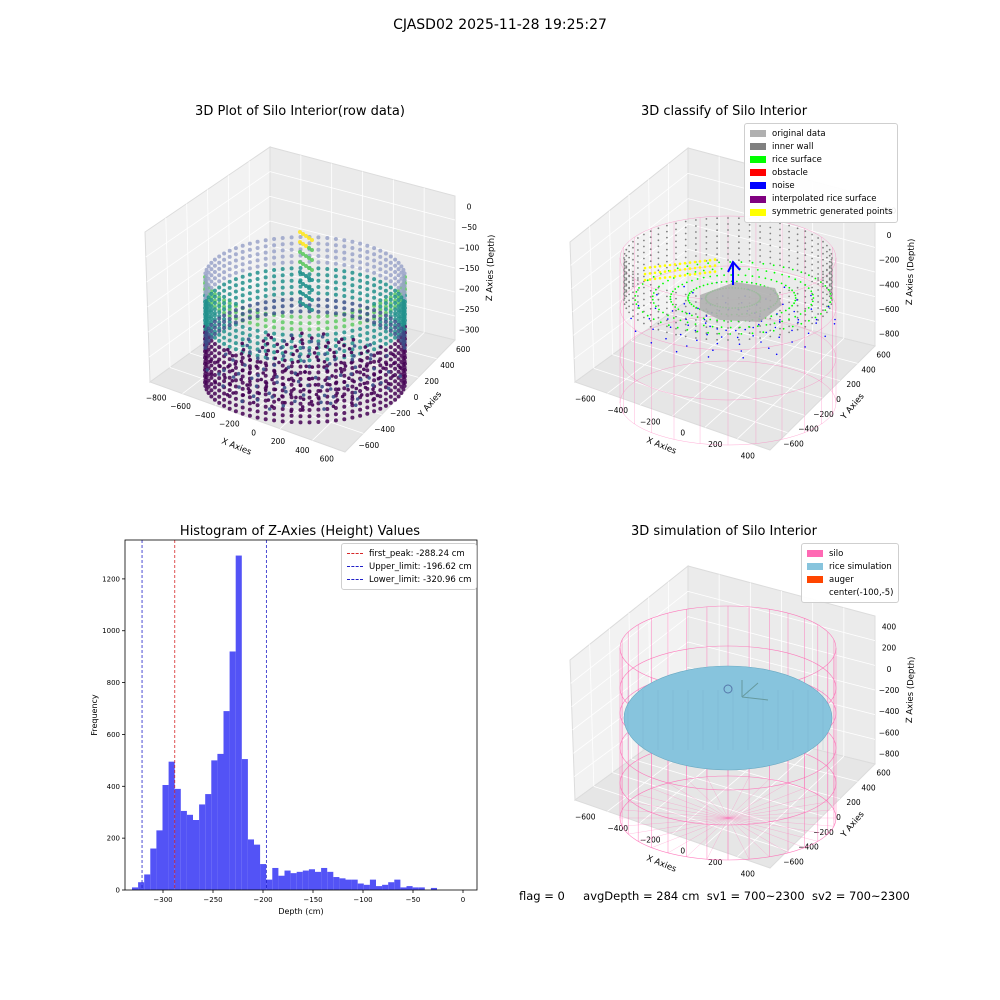 The width and height of the screenshot is (1000, 1000). I want to click on legend-label: original data, so click(799, 133).